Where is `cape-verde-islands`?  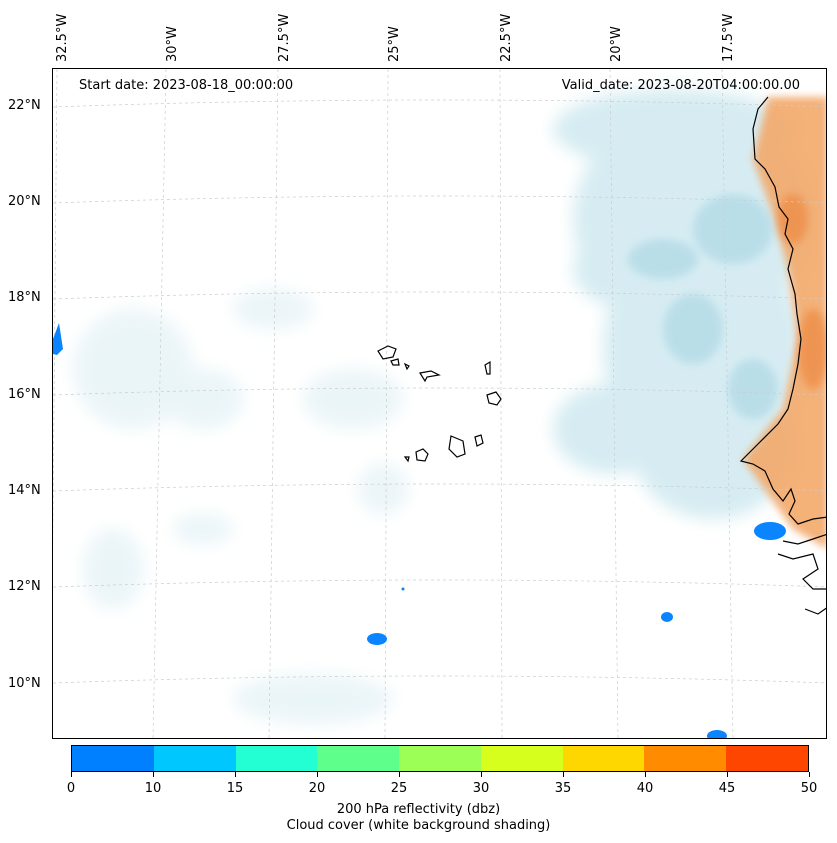
cape-verde-islands is located at coordinates (439, 404).